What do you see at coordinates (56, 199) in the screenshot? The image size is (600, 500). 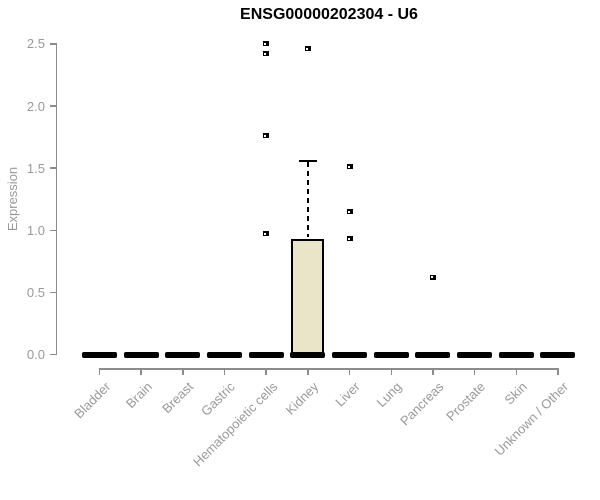 I see `y-axis-line` at bounding box center [56, 199].